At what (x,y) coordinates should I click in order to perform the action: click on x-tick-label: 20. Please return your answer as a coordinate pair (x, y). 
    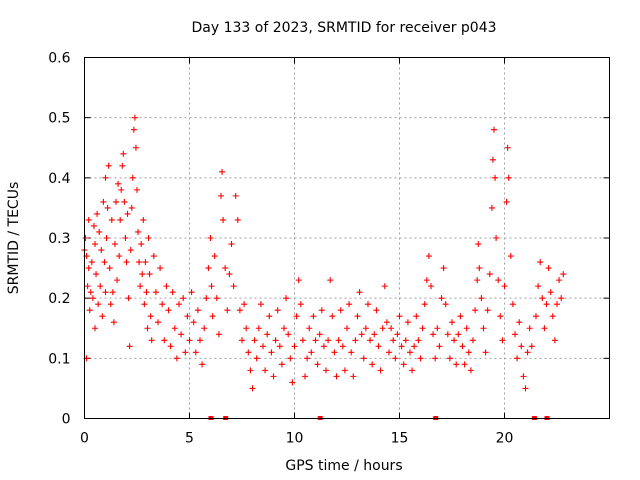
    Looking at the image, I should click on (505, 439).